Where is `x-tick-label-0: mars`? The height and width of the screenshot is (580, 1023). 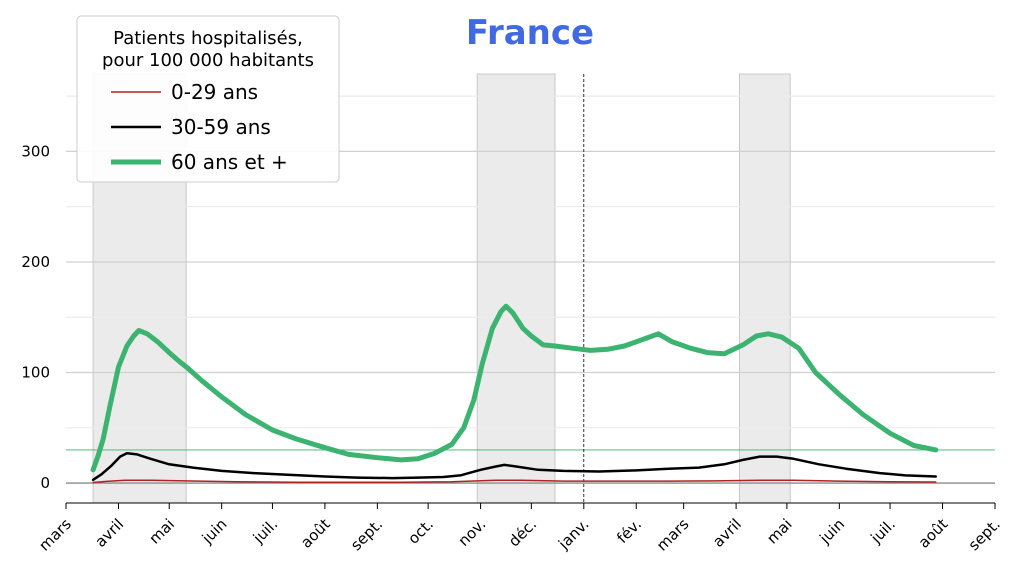
x-tick-label-0: mars is located at coordinates (55, 535).